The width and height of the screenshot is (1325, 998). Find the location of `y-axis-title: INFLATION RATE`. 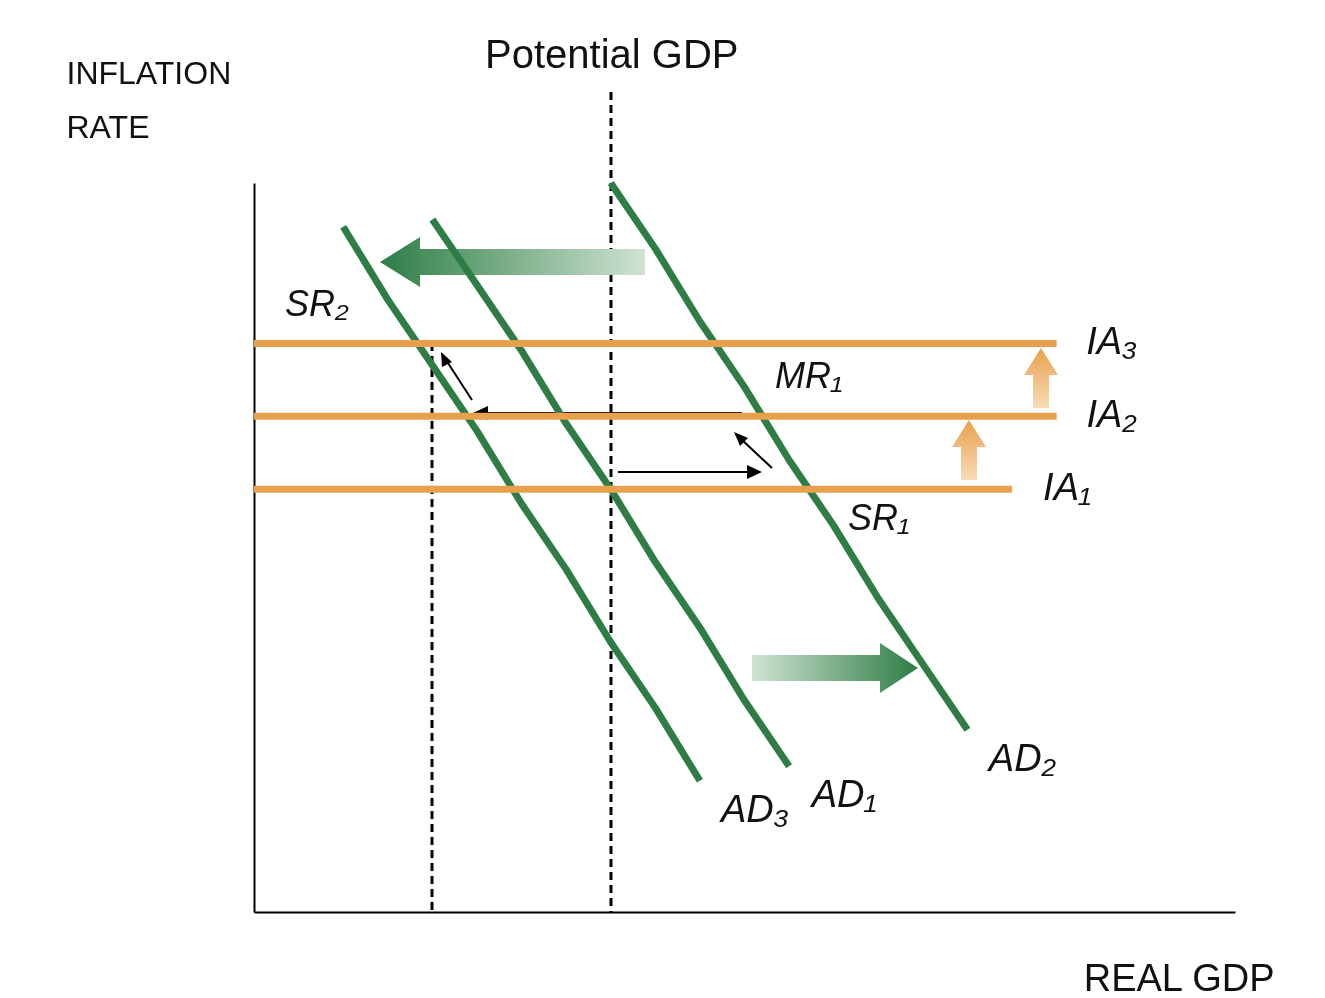

y-axis-title: INFLATION RATE is located at coordinates (149, 99).